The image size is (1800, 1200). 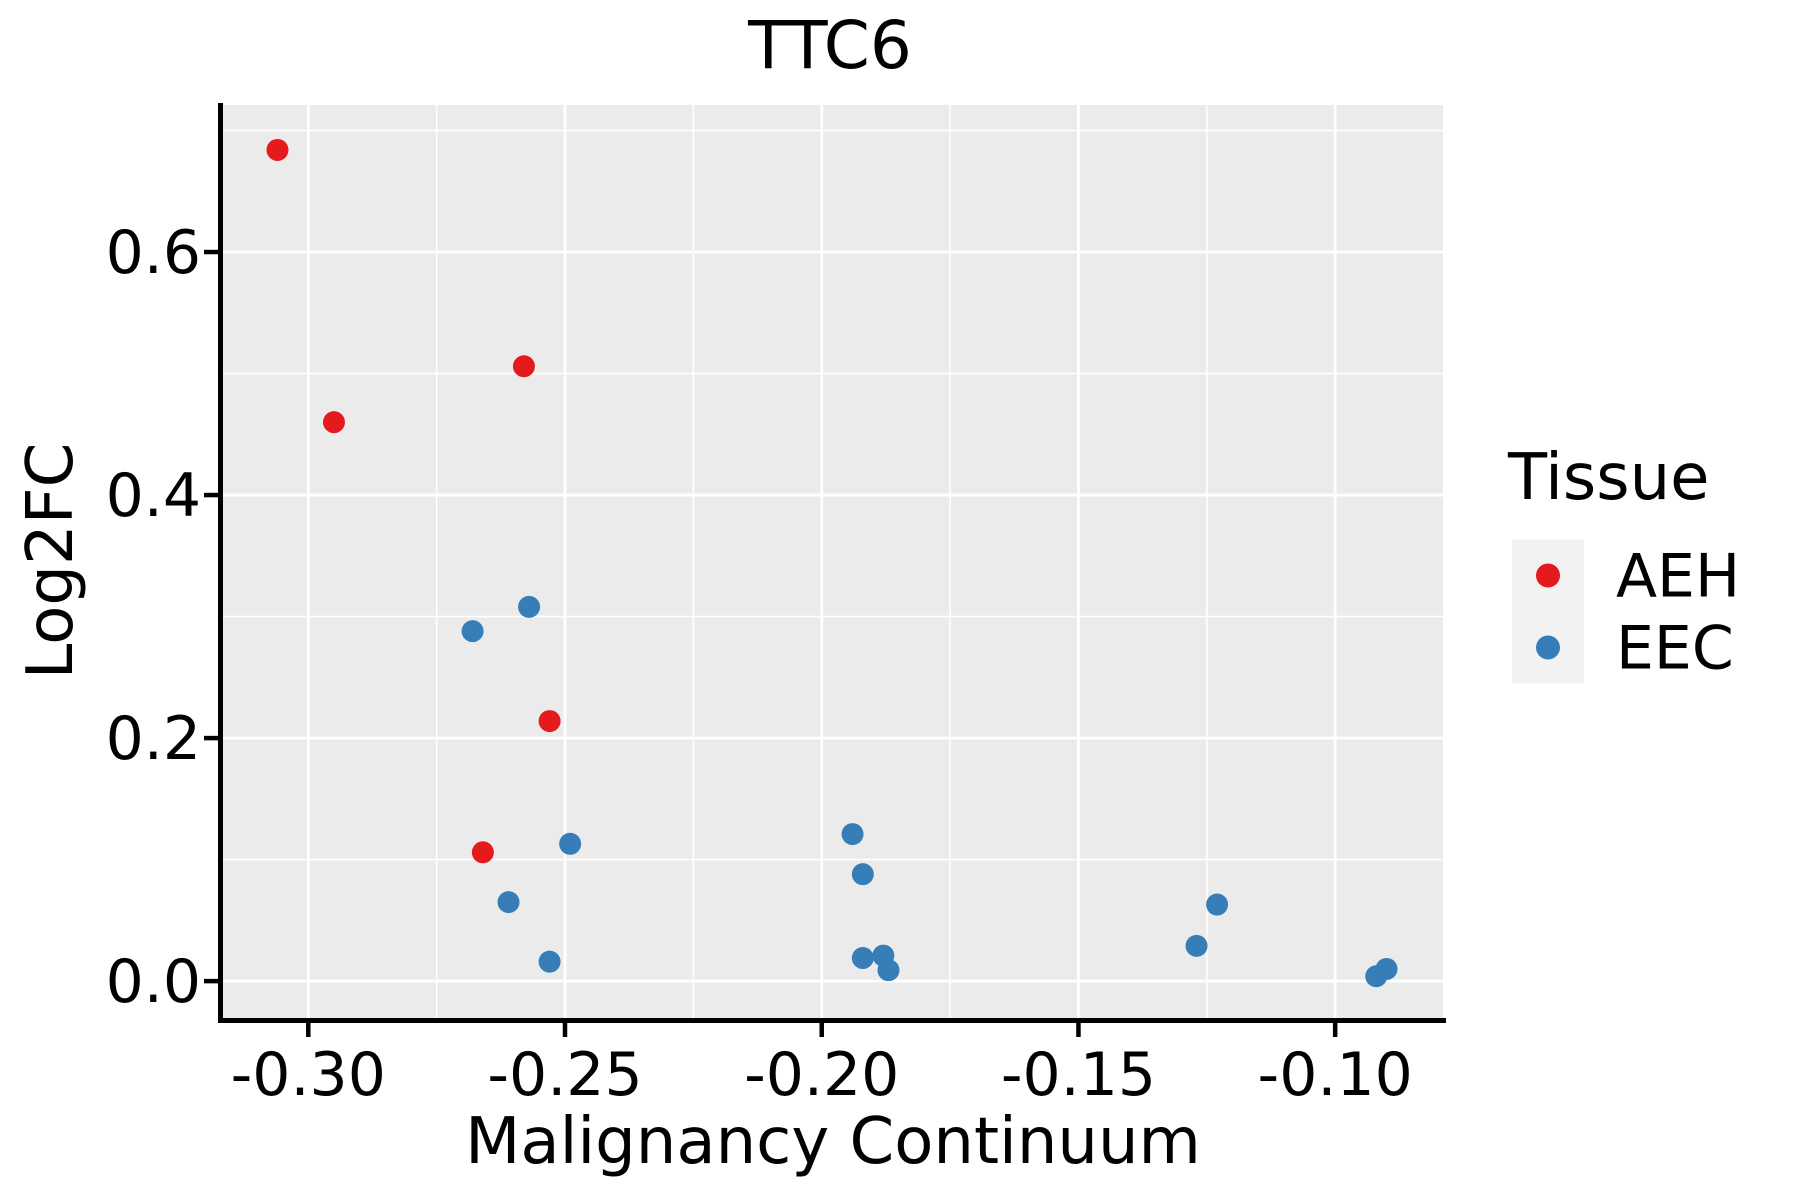 I want to click on legend-label-aeh: AEH, so click(x=1678, y=577).